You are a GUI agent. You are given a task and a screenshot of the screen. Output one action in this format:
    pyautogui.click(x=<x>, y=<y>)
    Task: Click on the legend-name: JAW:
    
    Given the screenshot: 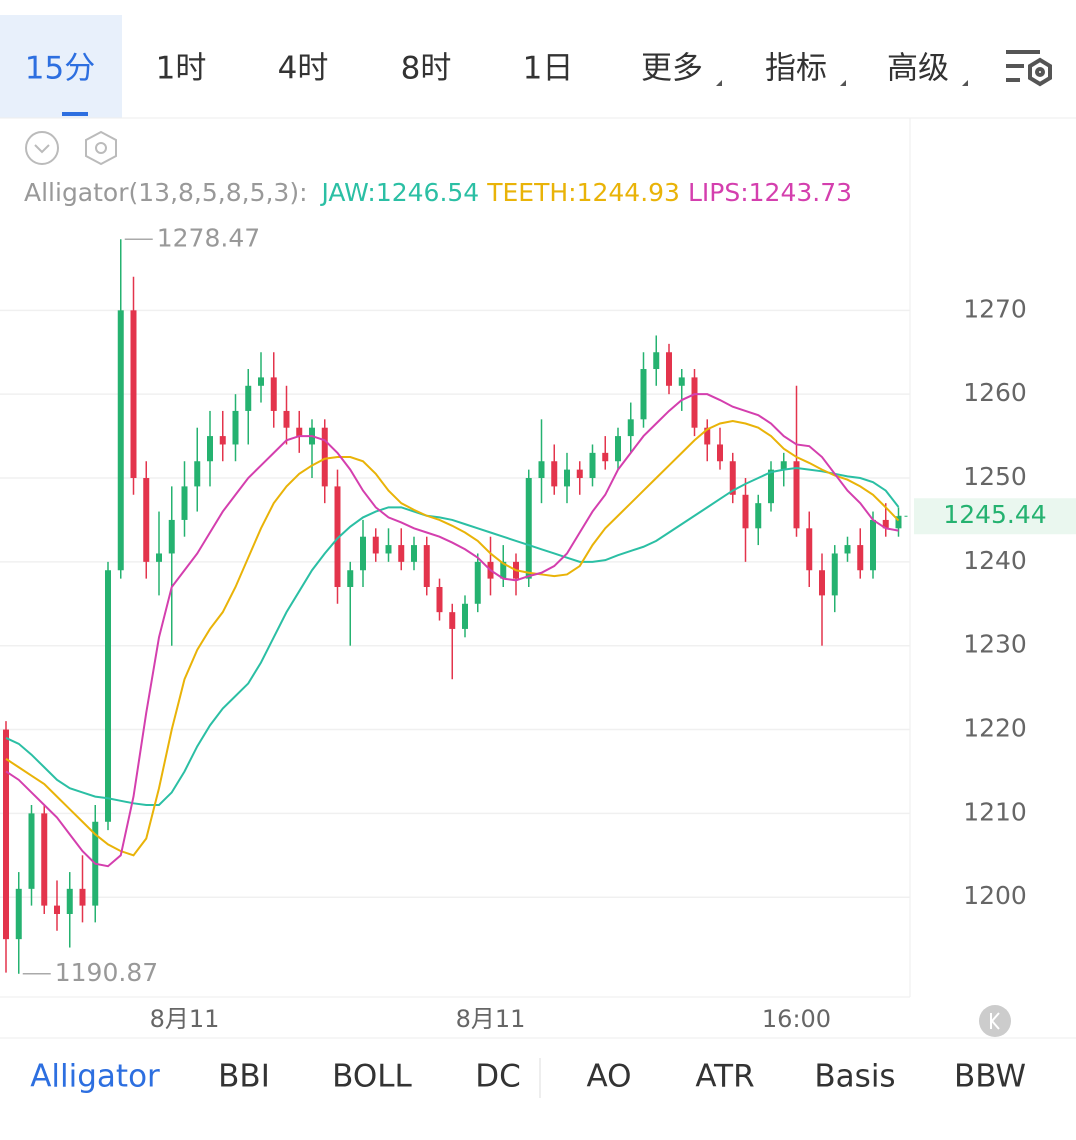 What is the action you would take?
    pyautogui.click(x=347, y=192)
    